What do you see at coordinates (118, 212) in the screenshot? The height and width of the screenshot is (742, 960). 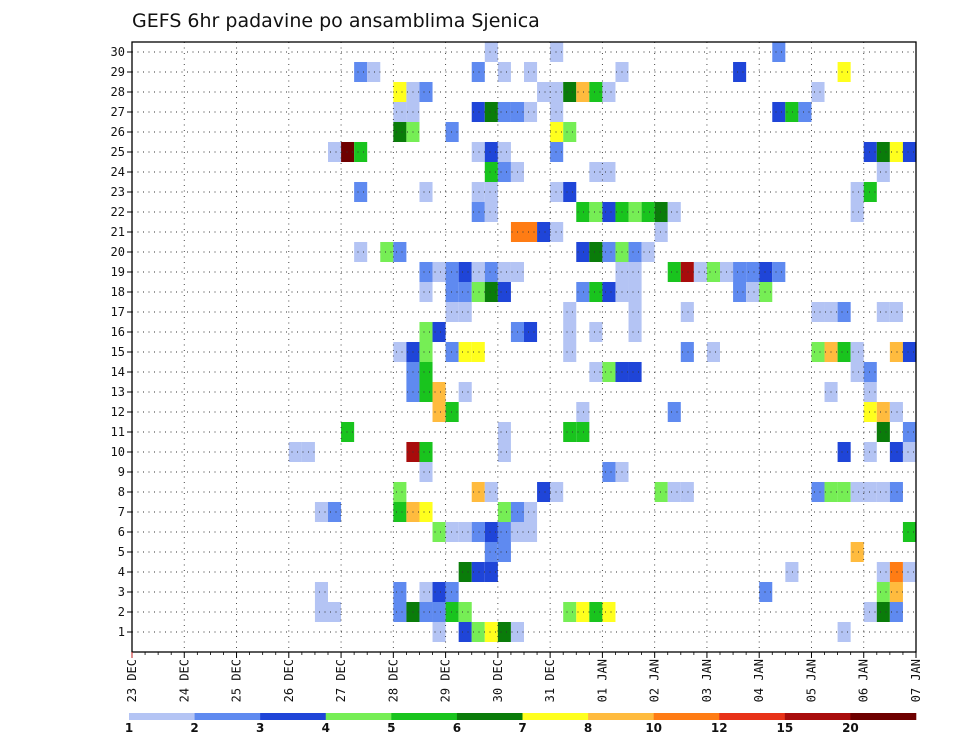 I see `y-tick-label: 22` at bounding box center [118, 212].